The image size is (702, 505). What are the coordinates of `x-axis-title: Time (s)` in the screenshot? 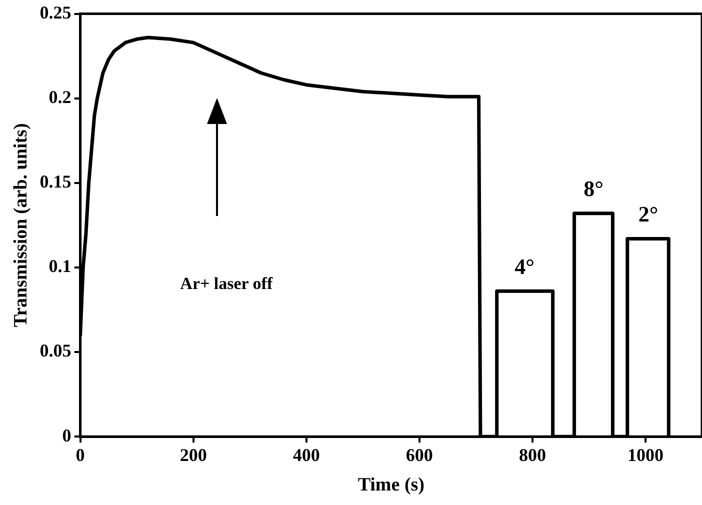 It's located at (391, 485).